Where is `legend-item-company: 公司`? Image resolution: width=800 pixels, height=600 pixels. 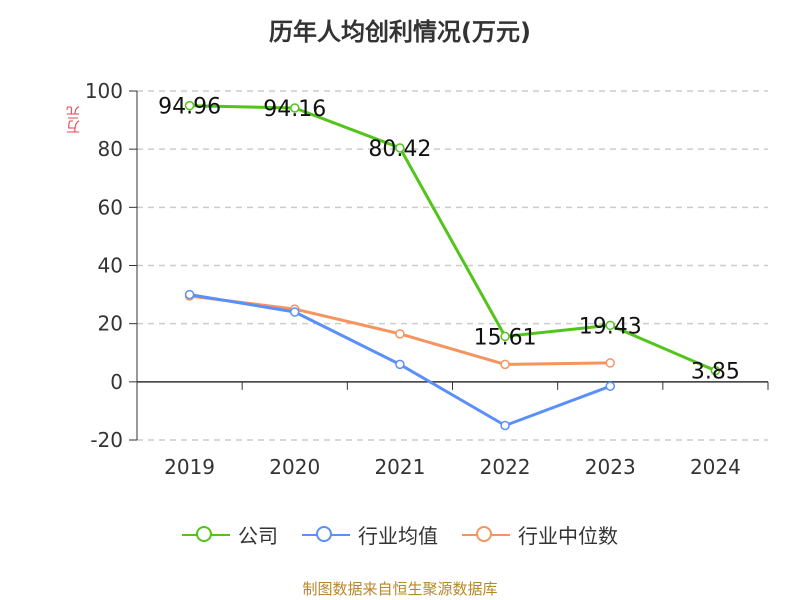 legend-item-company: 公司 is located at coordinates (230, 534).